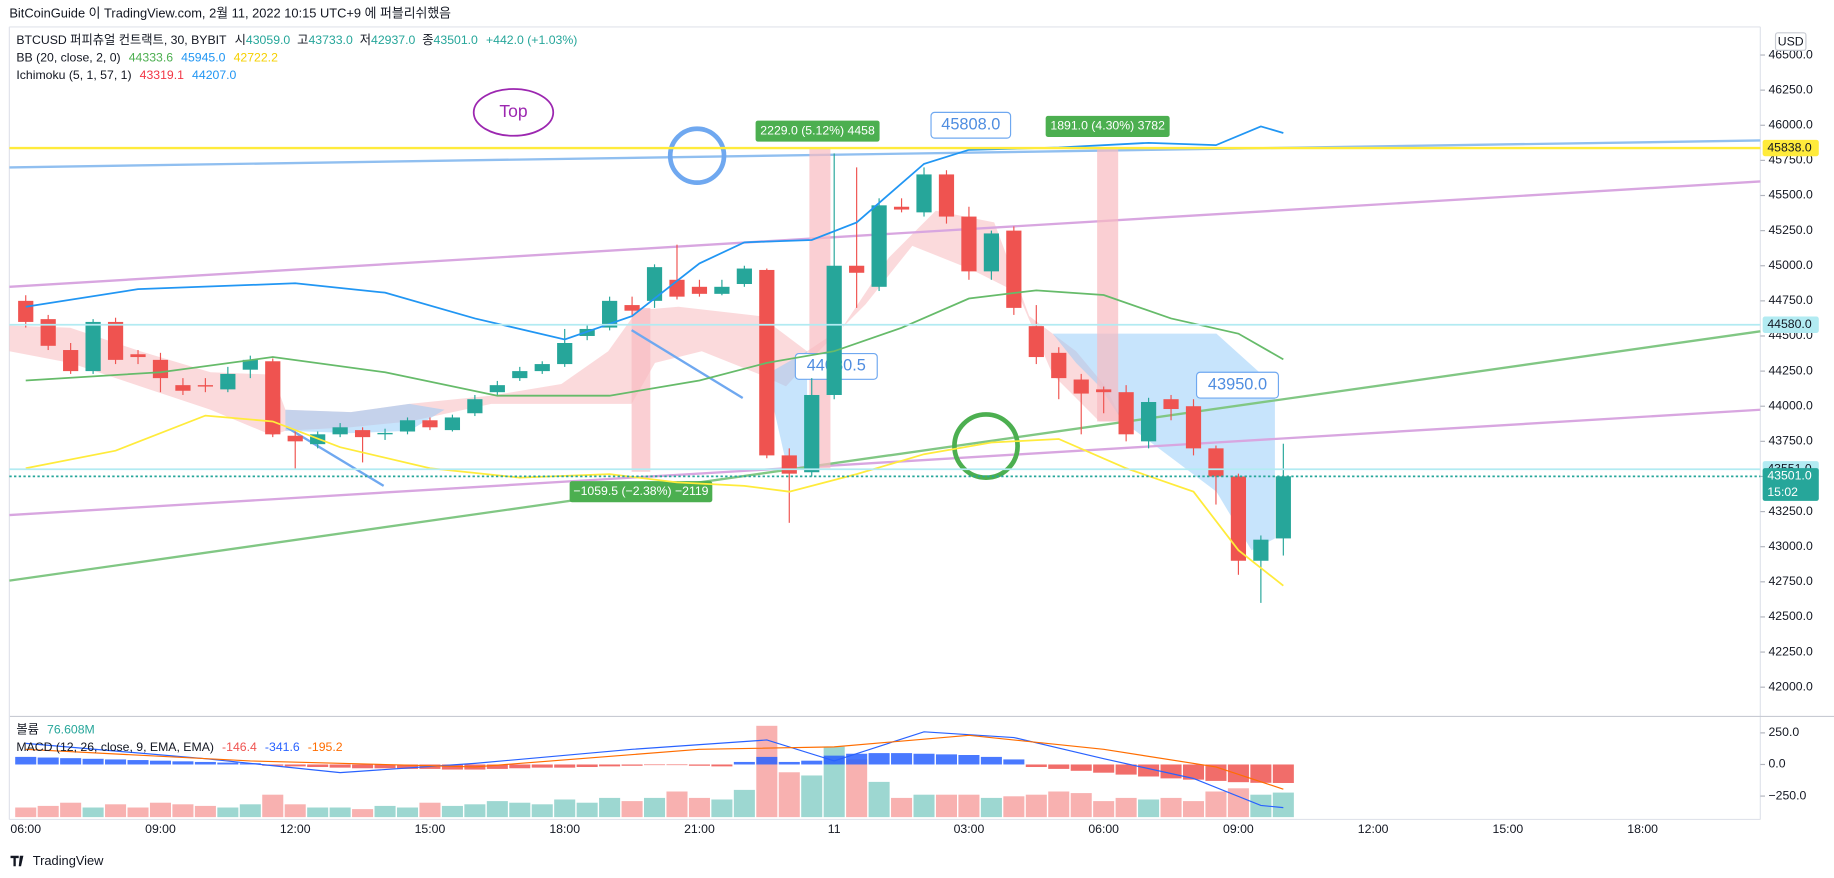 Image resolution: width=1834 pixels, height=878 pixels. I want to click on annotation: −1059.5 (−2.38%) −2119, so click(640, 491).